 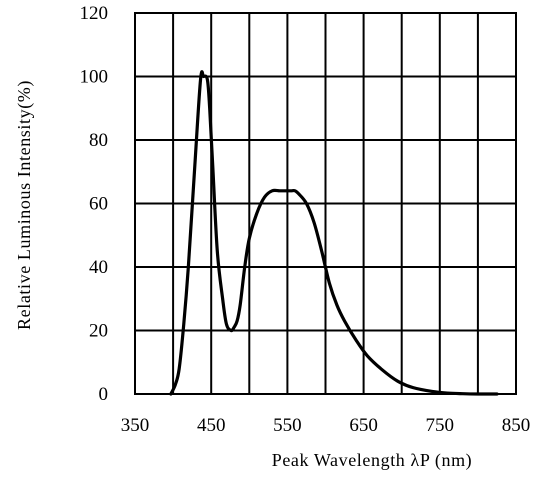 I want to click on y-tick-label: 120, so click(x=94, y=13).